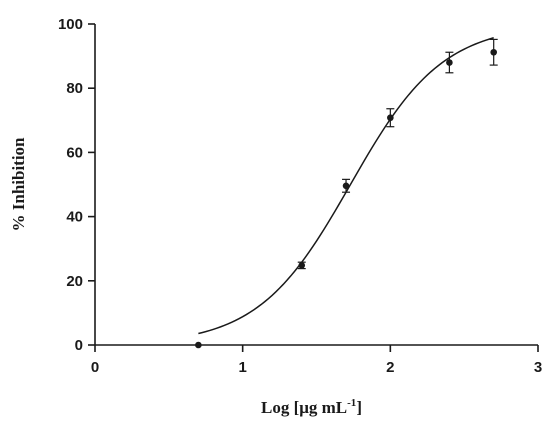 The image size is (550, 432). I want to click on x-axis-title-main: Log [μg mL, so click(304, 407).